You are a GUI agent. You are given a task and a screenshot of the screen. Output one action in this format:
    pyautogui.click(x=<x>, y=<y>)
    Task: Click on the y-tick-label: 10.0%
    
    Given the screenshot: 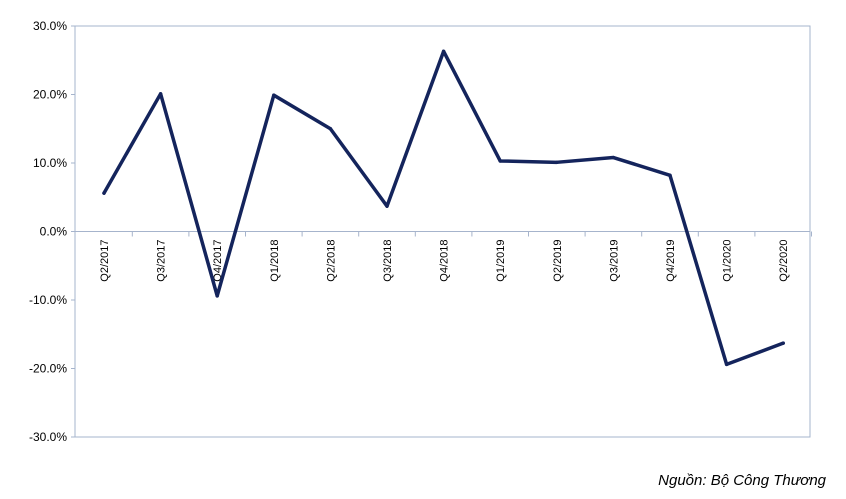 What is the action you would take?
    pyautogui.click(x=50, y=163)
    